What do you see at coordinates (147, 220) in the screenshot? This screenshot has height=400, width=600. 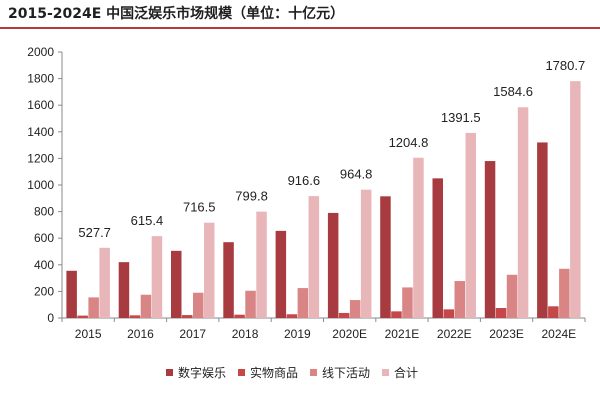 I see `total-value-label: 615.4` at bounding box center [147, 220].